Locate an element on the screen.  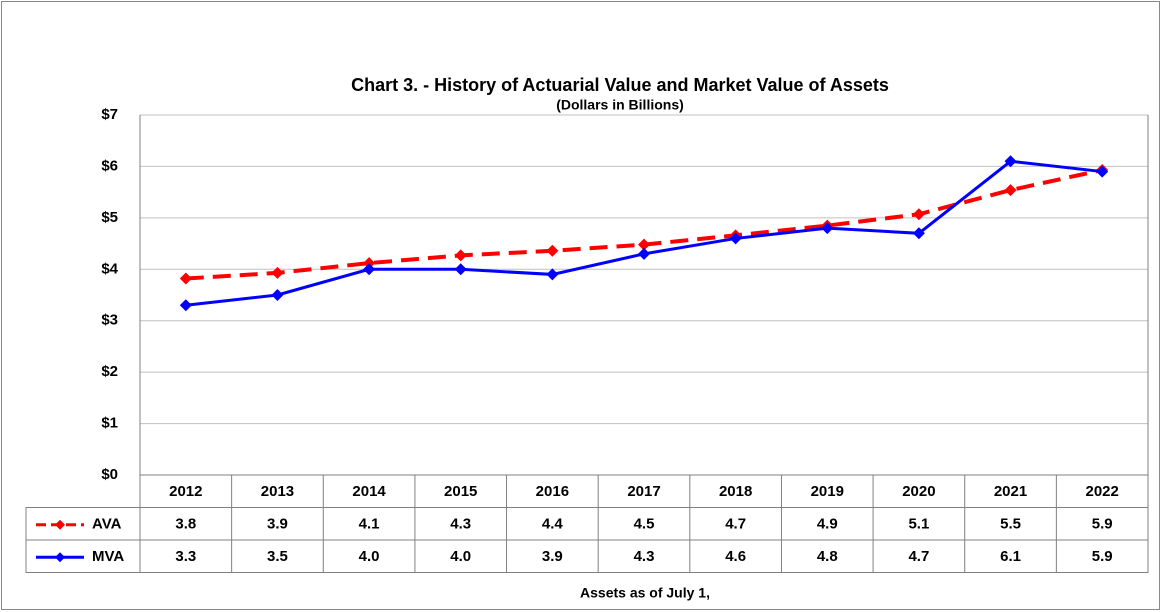
x-tick-label: 2012 is located at coordinates (185, 491).